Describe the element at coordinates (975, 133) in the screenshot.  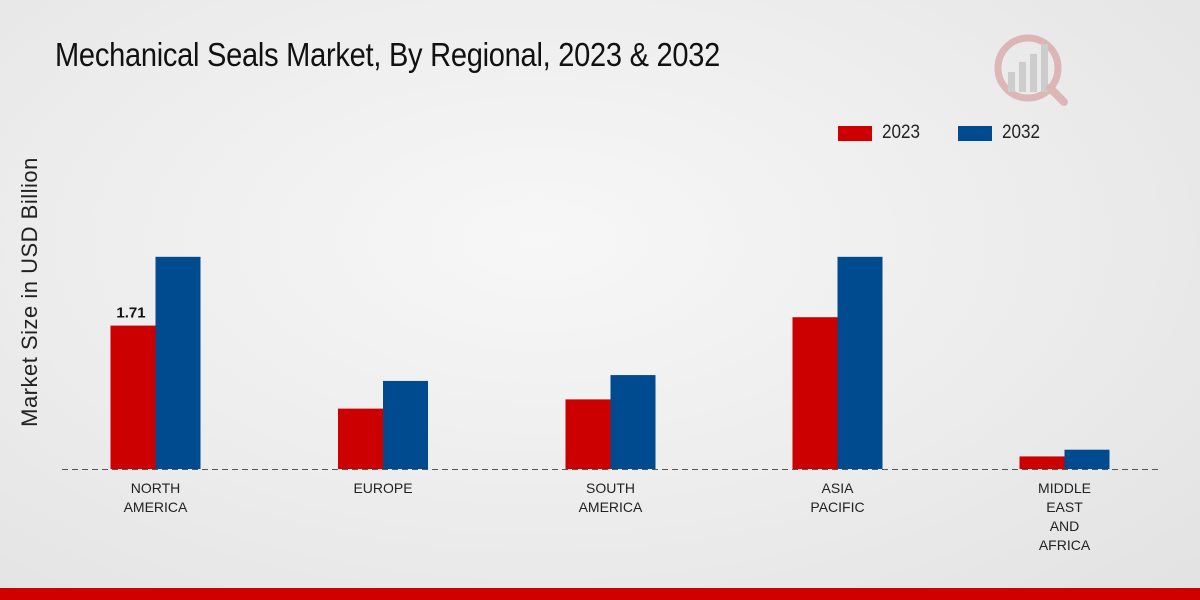
I see `legend-swatch-2032` at that location.